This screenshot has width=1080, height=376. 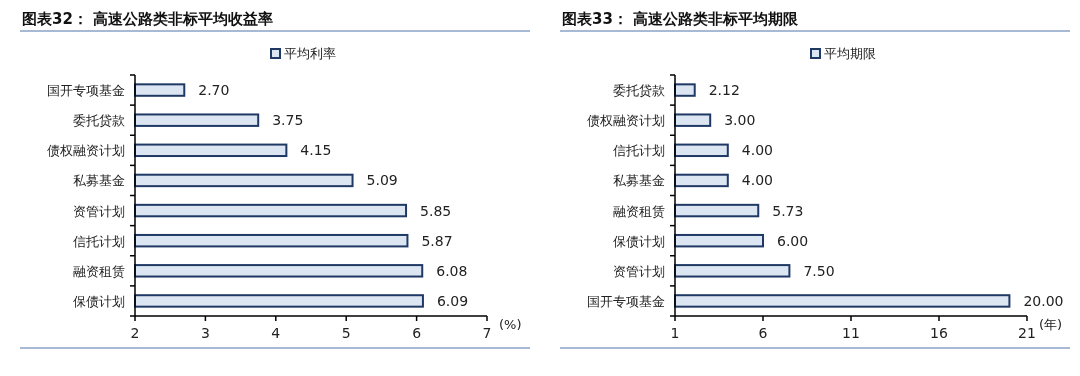 What do you see at coordinates (1027, 333) in the screenshot?
I see `x-tick-label: 21` at bounding box center [1027, 333].